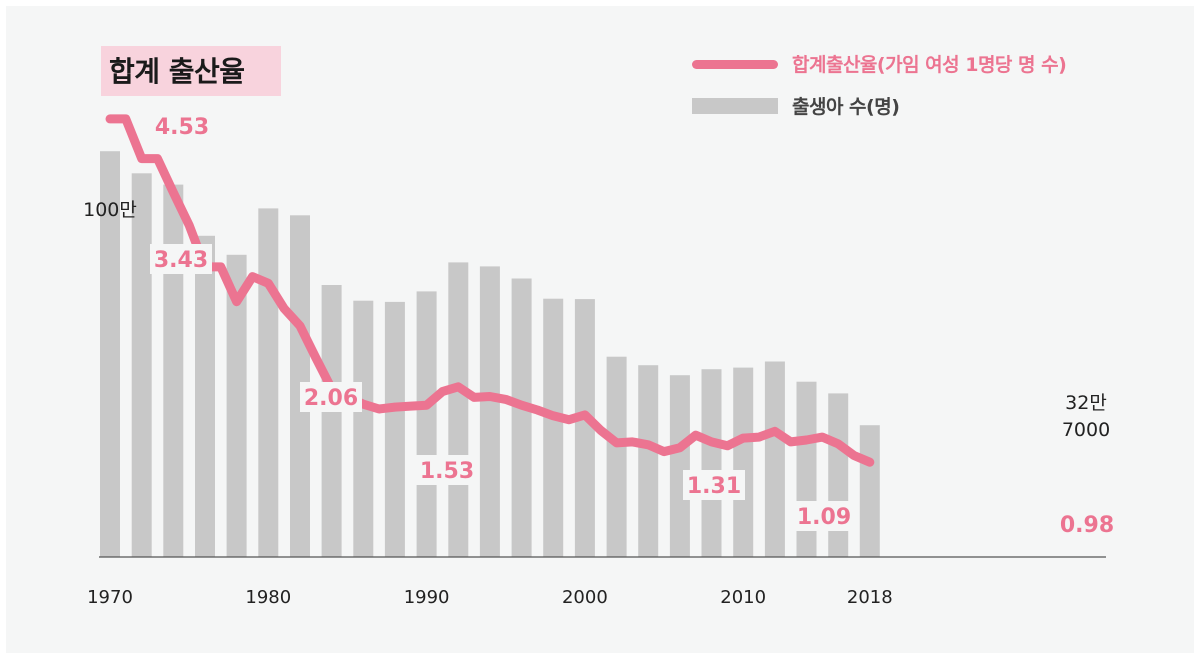  I want to click on birth-bar-2018, so click(869, 491).